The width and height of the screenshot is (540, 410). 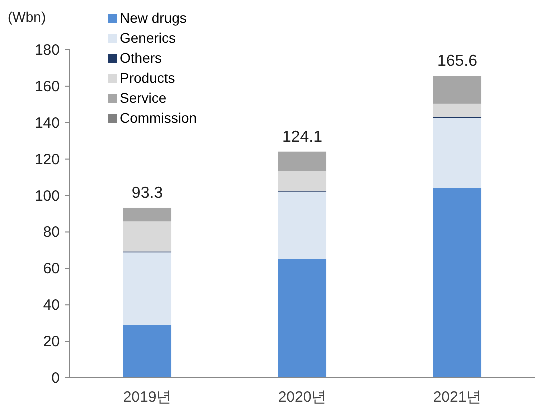 What do you see at coordinates (148, 38) in the screenshot?
I see `legend-label: Generics` at bounding box center [148, 38].